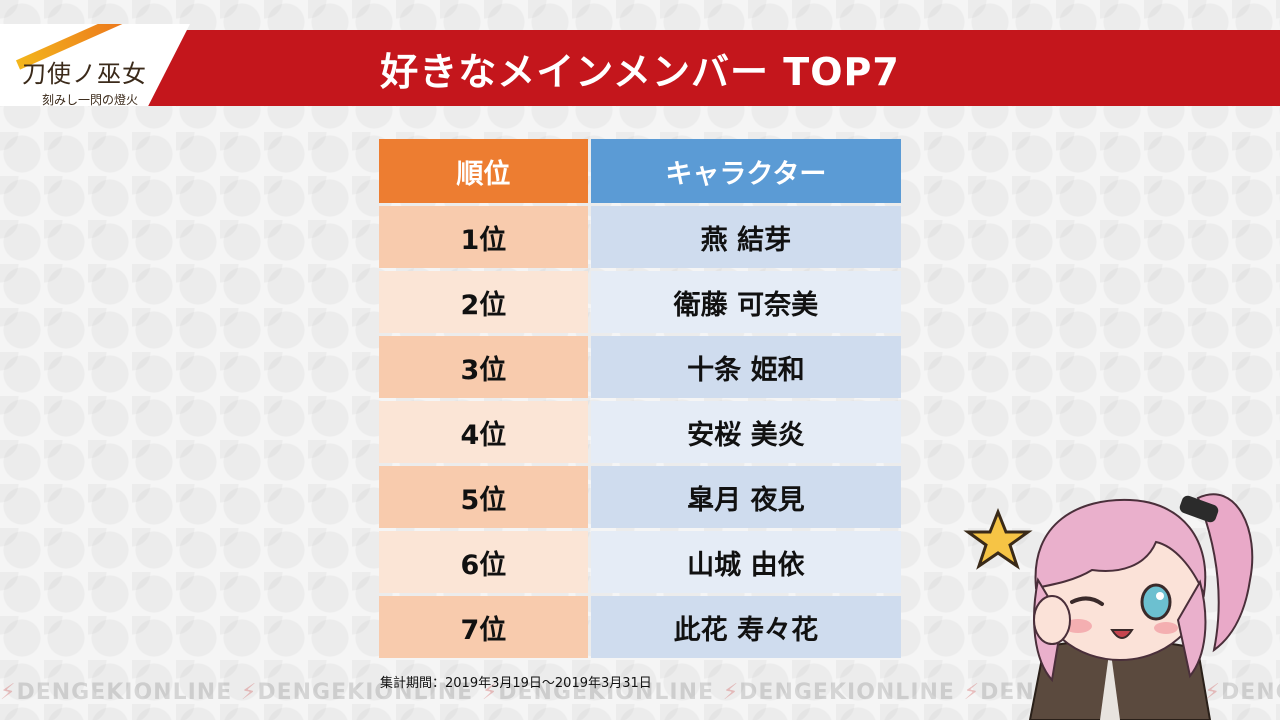 This screenshot has width=1280, height=720. Describe the element at coordinates (483, 562) in the screenshot. I see `rank-cell: 6位` at that location.